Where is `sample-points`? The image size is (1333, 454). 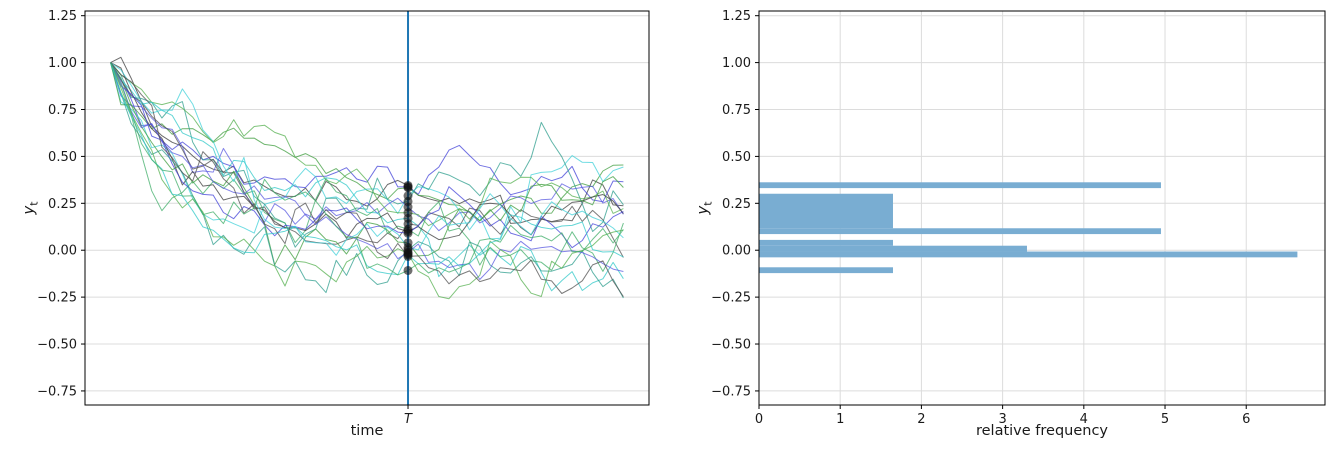
sample-points is located at coordinates (408, 227).